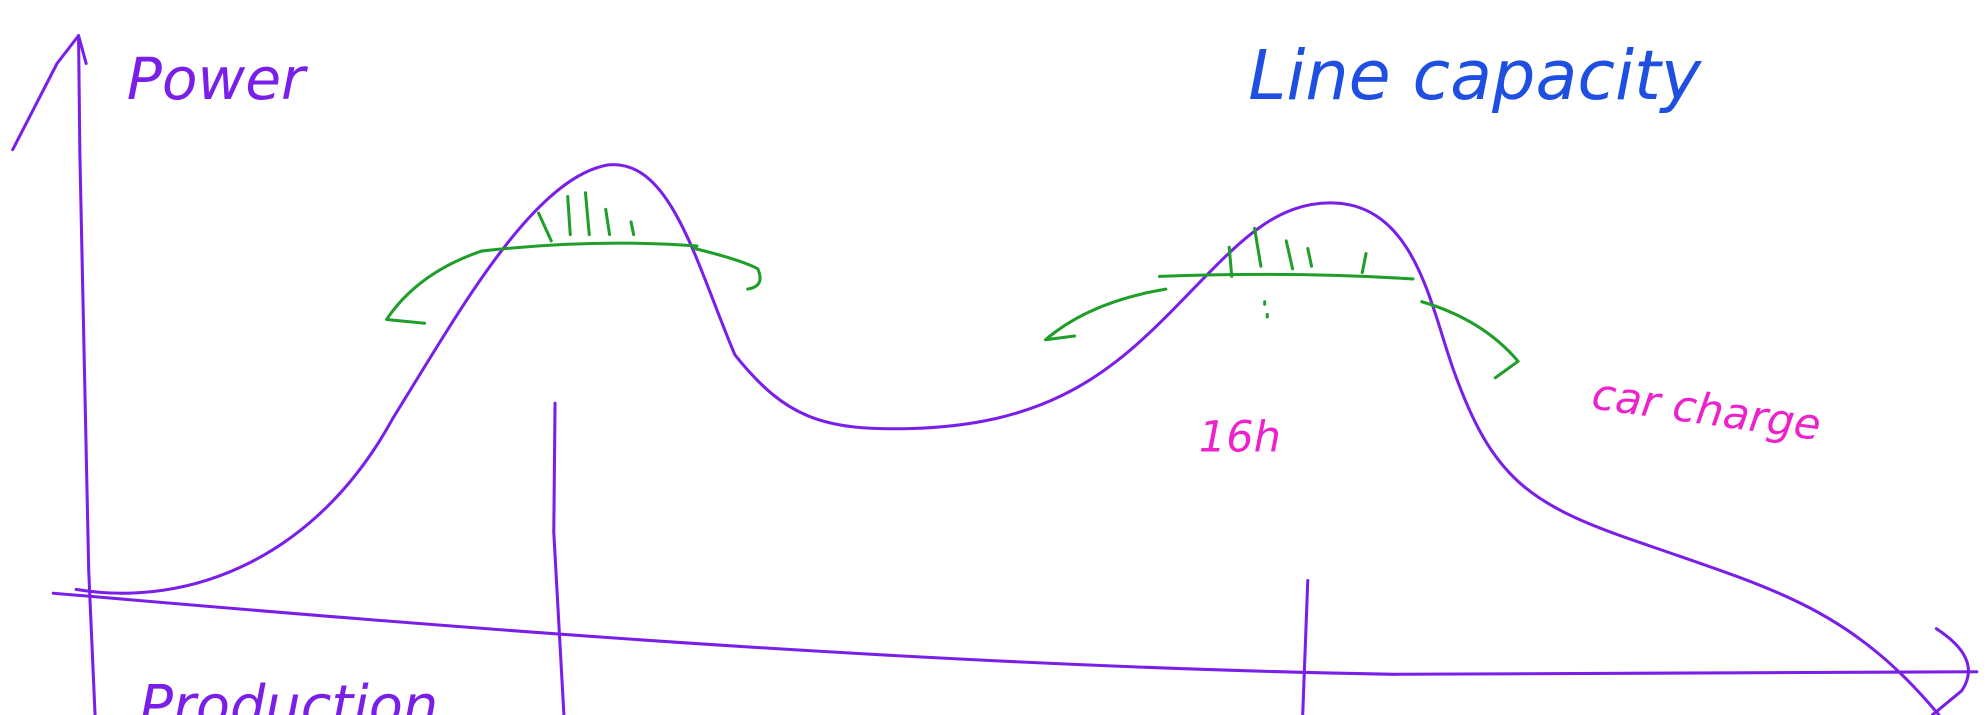 The height and width of the screenshot is (715, 1987). I want to click on x-axis-label: Production, so click(288, 694).